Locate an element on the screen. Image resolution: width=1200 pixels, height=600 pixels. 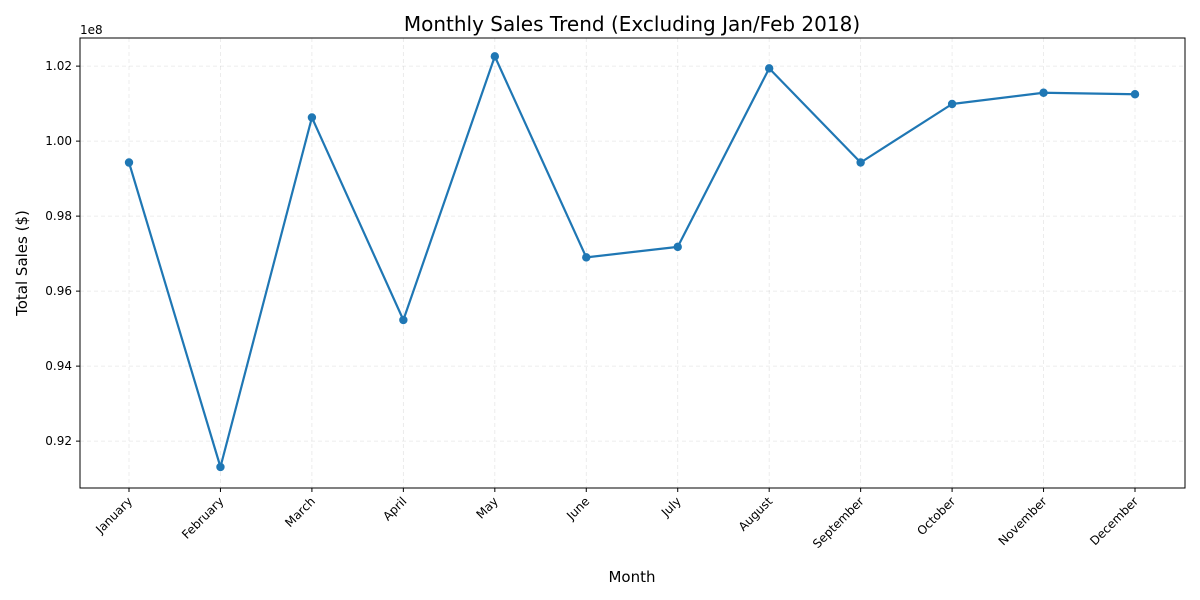
y-tick-label: 1.02 is located at coordinates (58, 66).